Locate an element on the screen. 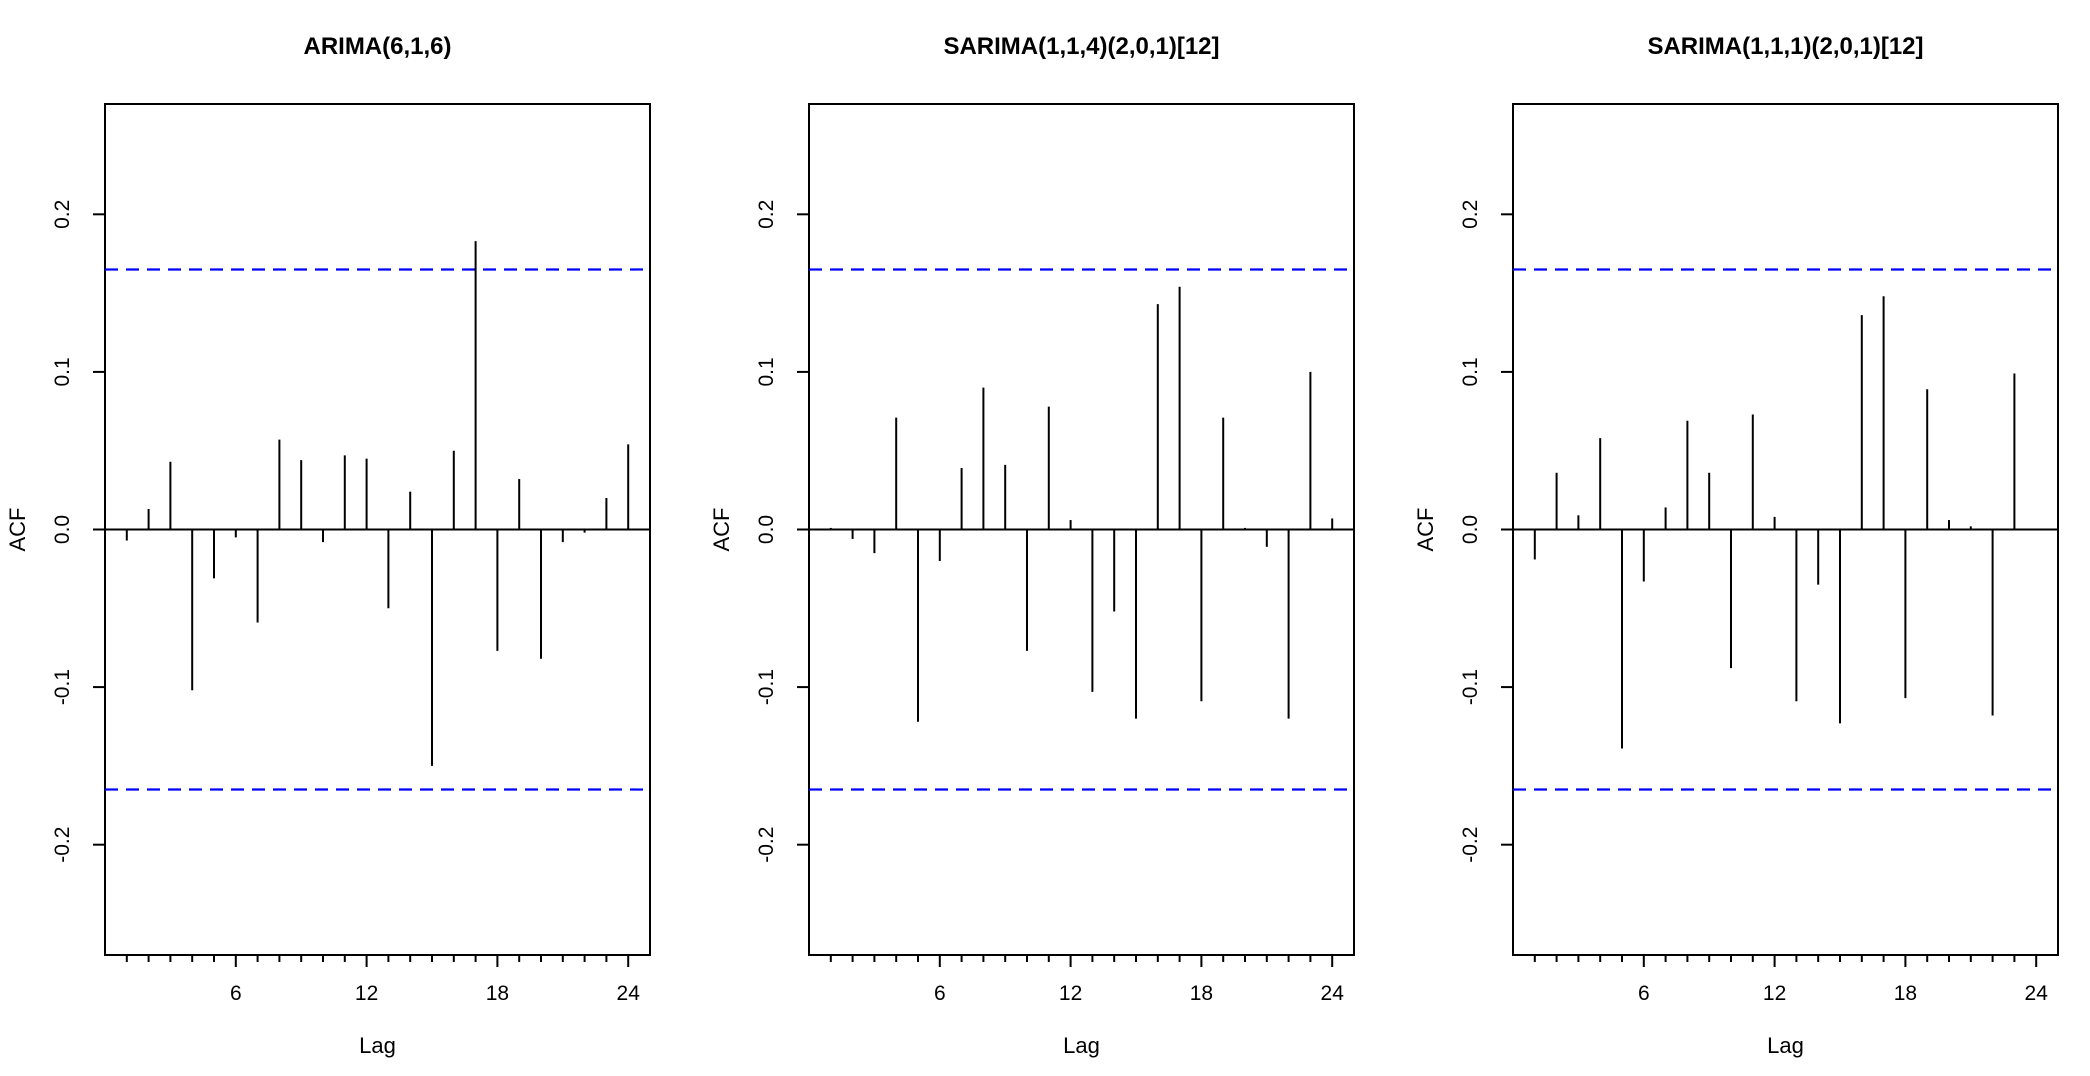  chart-title: ARIMA(6,1,6) is located at coordinates (377, 46).